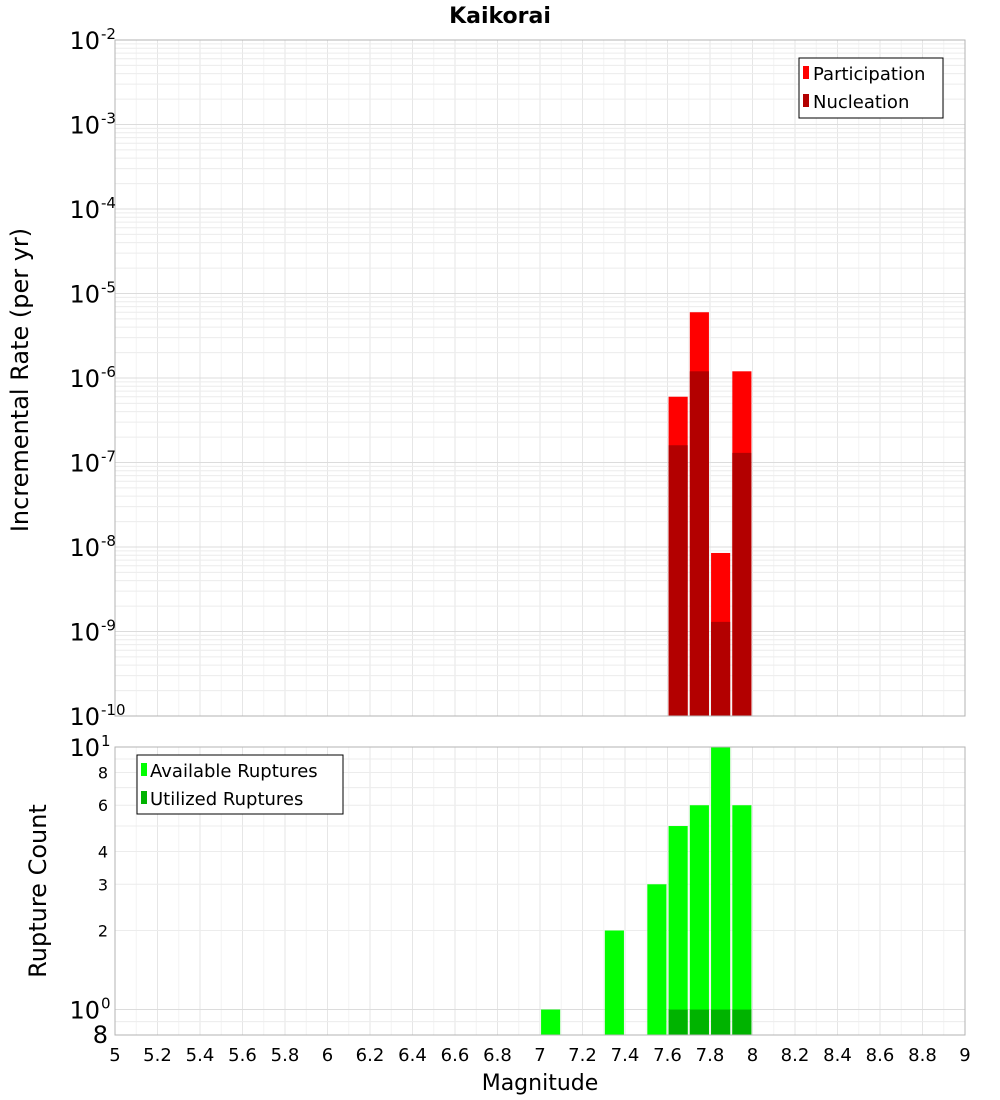  What do you see at coordinates (242, 1055) in the screenshot?
I see `x-tick-label: 5.6` at bounding box center [242, 1055].